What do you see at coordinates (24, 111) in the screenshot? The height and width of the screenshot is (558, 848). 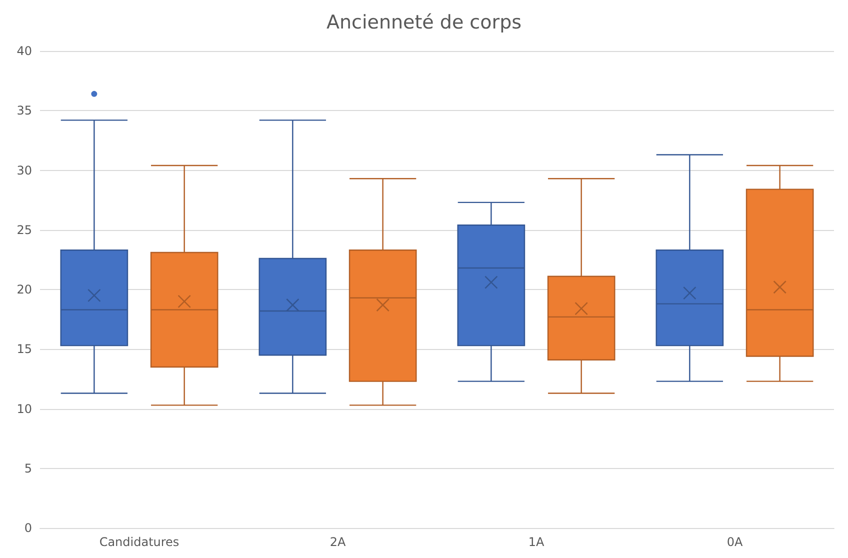 I see `y-tick-label: 35` at bounding box center [24, 111].